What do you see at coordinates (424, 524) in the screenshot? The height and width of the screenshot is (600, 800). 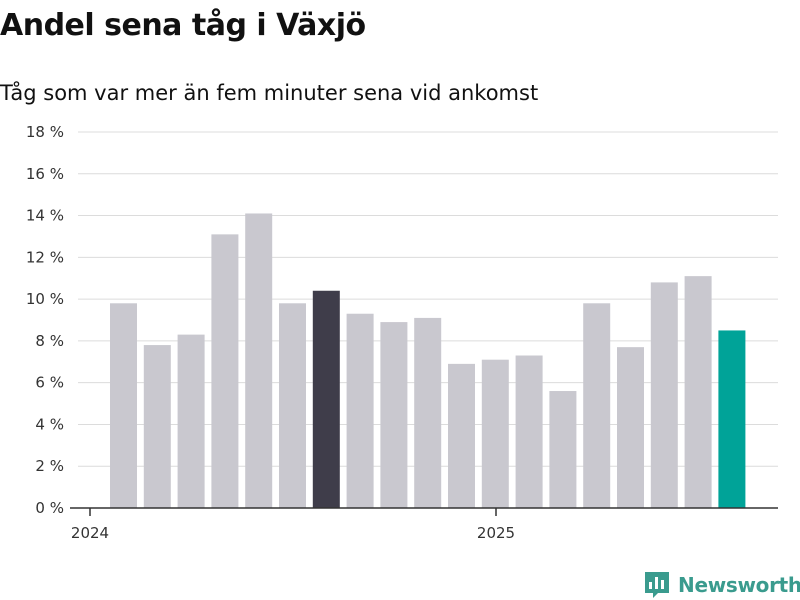 I see `x-axis: 2024 2025` at bounding box center [424, 524].